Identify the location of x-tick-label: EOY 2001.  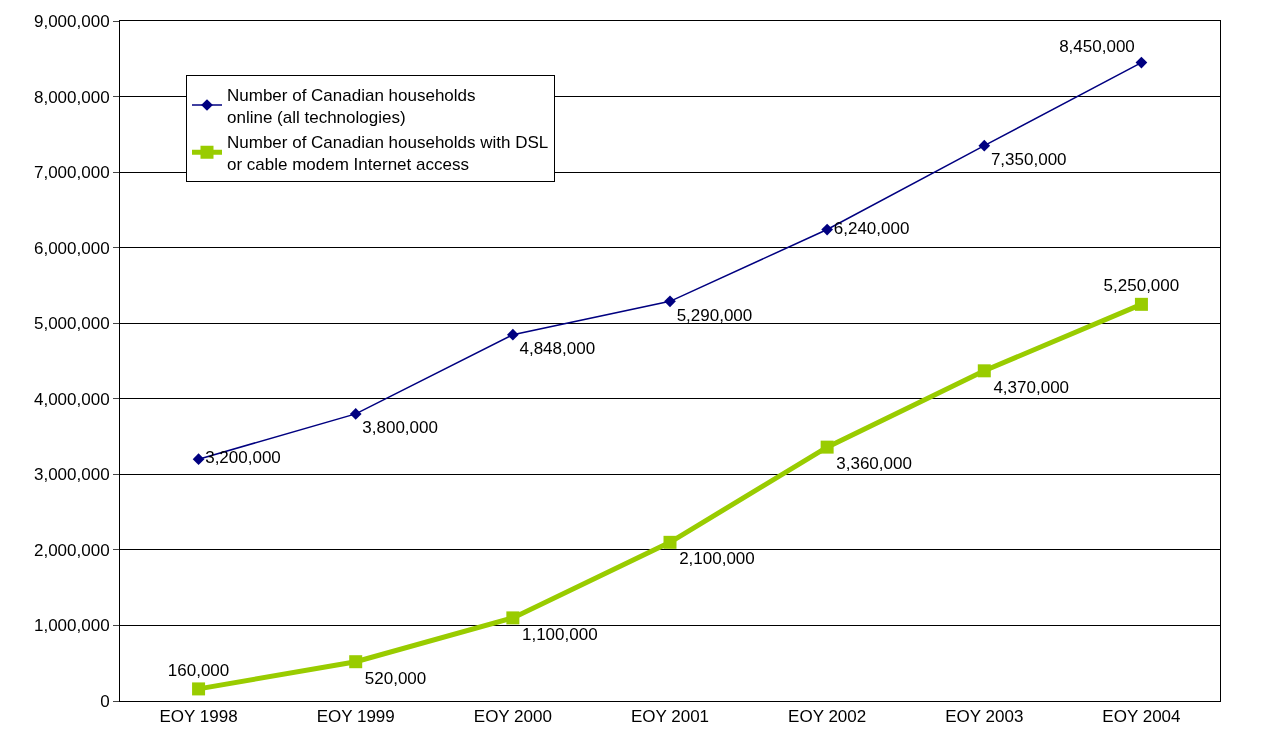
(670, 717).